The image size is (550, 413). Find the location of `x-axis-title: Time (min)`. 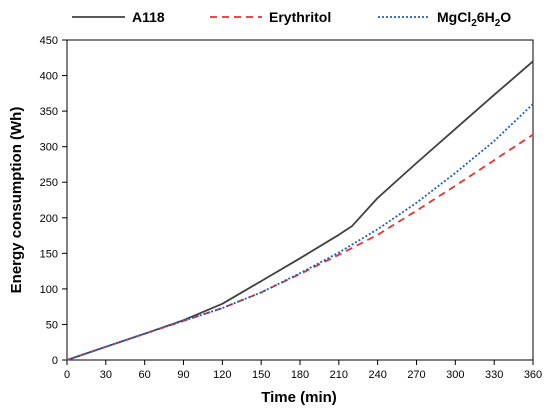

x-axis-title: Time (min) is located at coordinates (299, 397).